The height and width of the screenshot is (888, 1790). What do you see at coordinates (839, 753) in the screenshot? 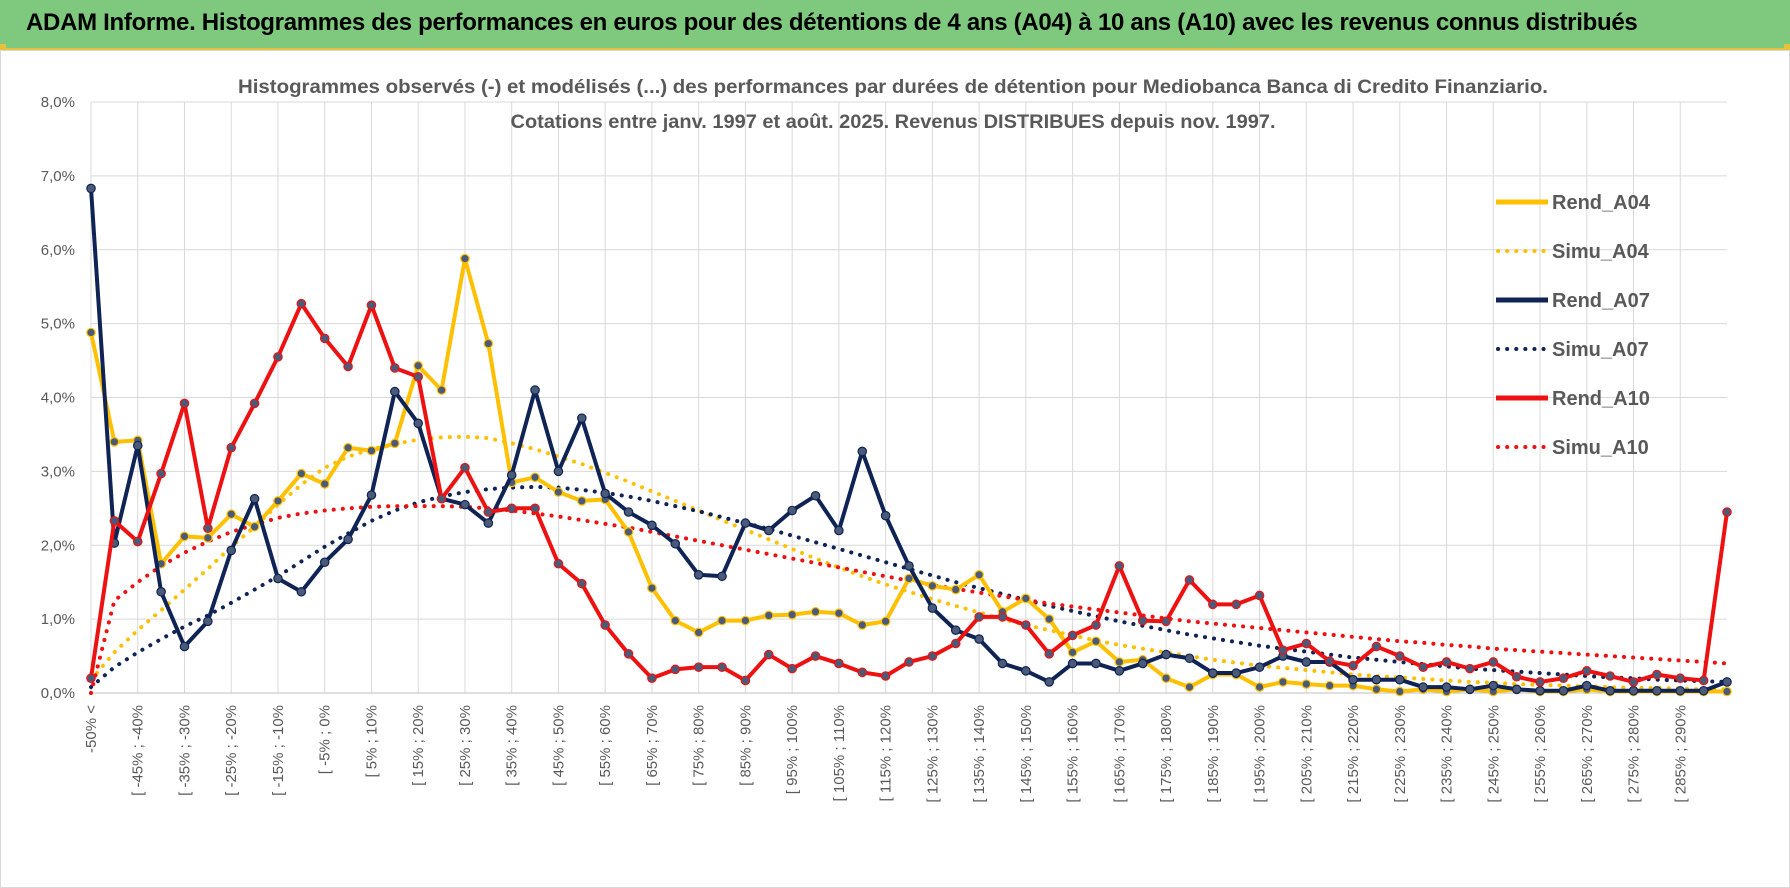
I see `x-tick-label: [ 105% ; 110%` at bounding box center [839, 753].